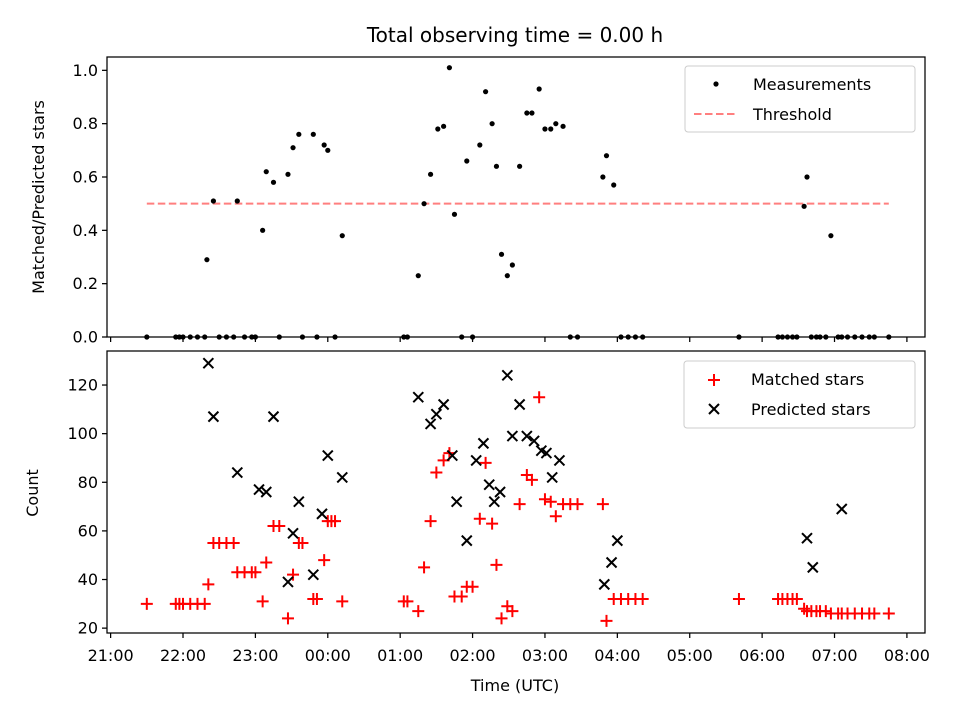  Describe the element at coordinates (514, 35) in the screenshot. I see `chart-title: Total observing time = 0.00 h` at that location.